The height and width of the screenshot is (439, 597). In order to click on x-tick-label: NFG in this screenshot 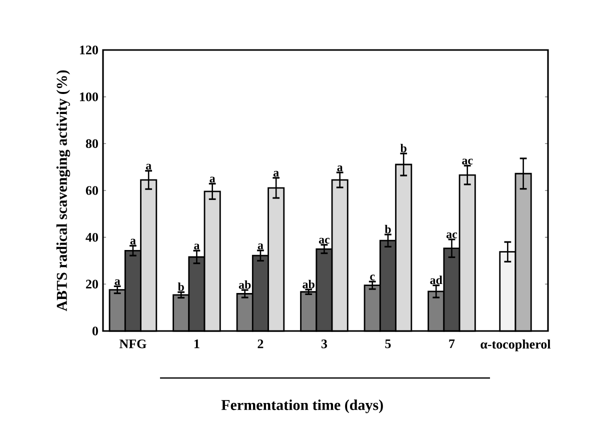, I will do `click(133, 344)`.